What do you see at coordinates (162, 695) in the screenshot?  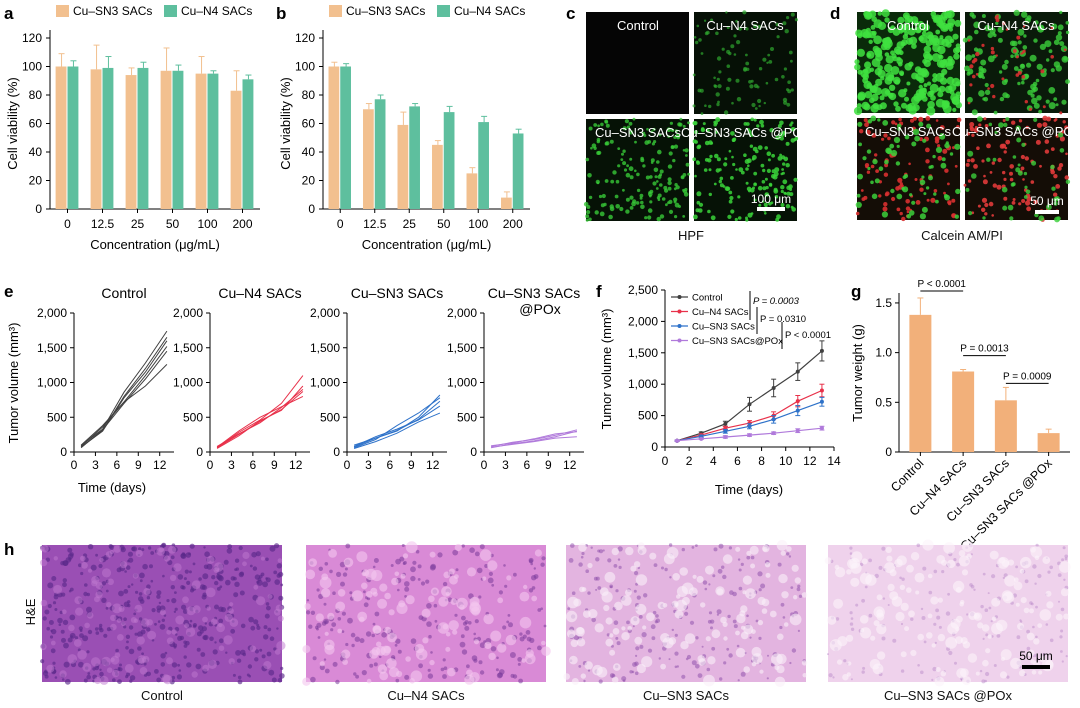 I see `h-caption-control: Control` at bounding box center [162, 695].